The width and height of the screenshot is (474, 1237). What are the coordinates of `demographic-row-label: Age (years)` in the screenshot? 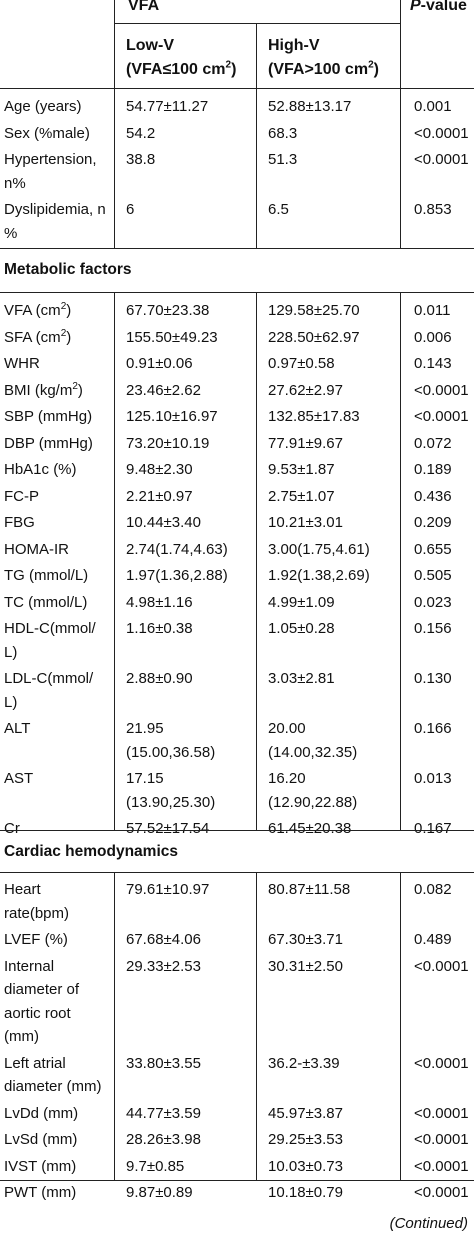 It's located at (43, 106).